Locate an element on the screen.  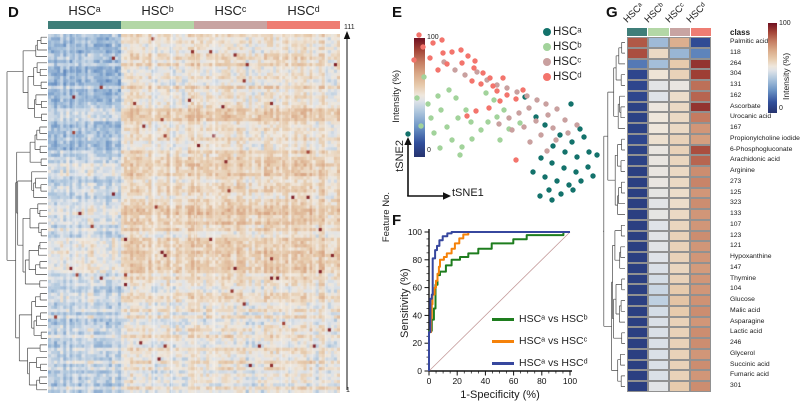
panel-g-cell-r27c1 is located at coordinates (658, 333).